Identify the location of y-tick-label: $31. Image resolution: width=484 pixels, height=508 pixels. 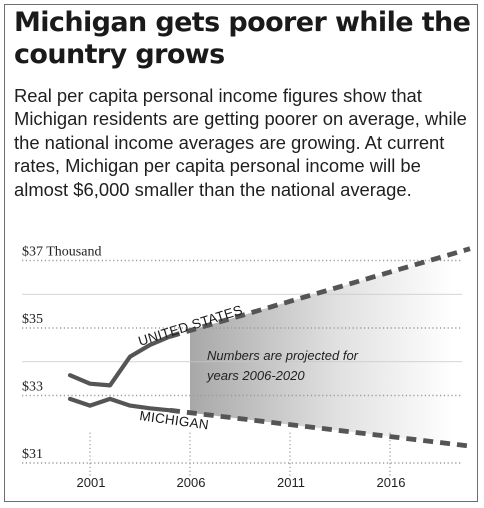
(32, 454).